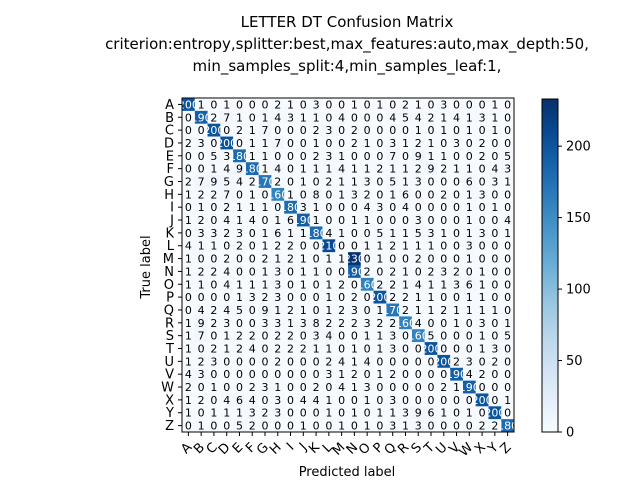 This screenshot has width=640, height=480. Describe the element at coordinates (314, 448) in the screenshot. I see `x-tick-label: K` at that location.